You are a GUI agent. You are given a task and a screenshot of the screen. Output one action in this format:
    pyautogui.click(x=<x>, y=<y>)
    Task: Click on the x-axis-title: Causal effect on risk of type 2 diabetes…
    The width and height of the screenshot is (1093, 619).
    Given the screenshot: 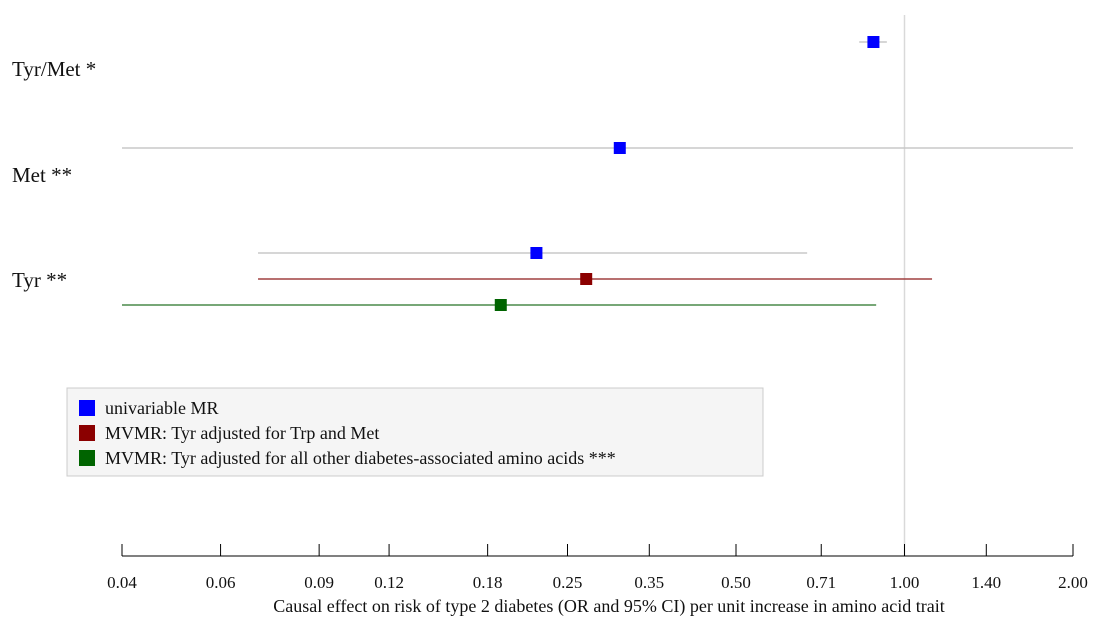 What is the action you would take?
    pyautogui.click(x=608, y=606)
    